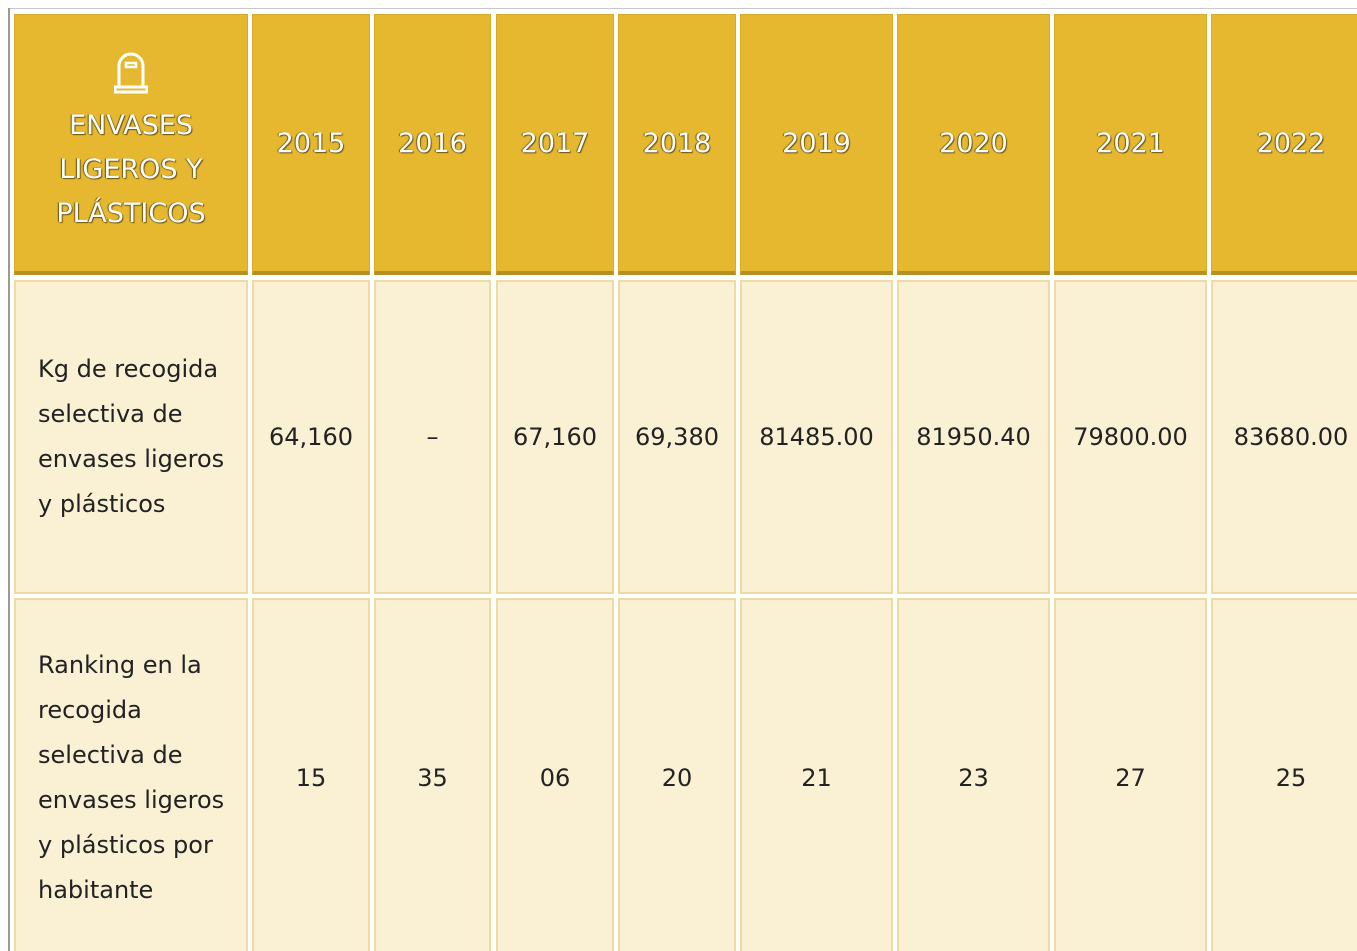  I want to click on value-cell: 15, so click(311, 774).